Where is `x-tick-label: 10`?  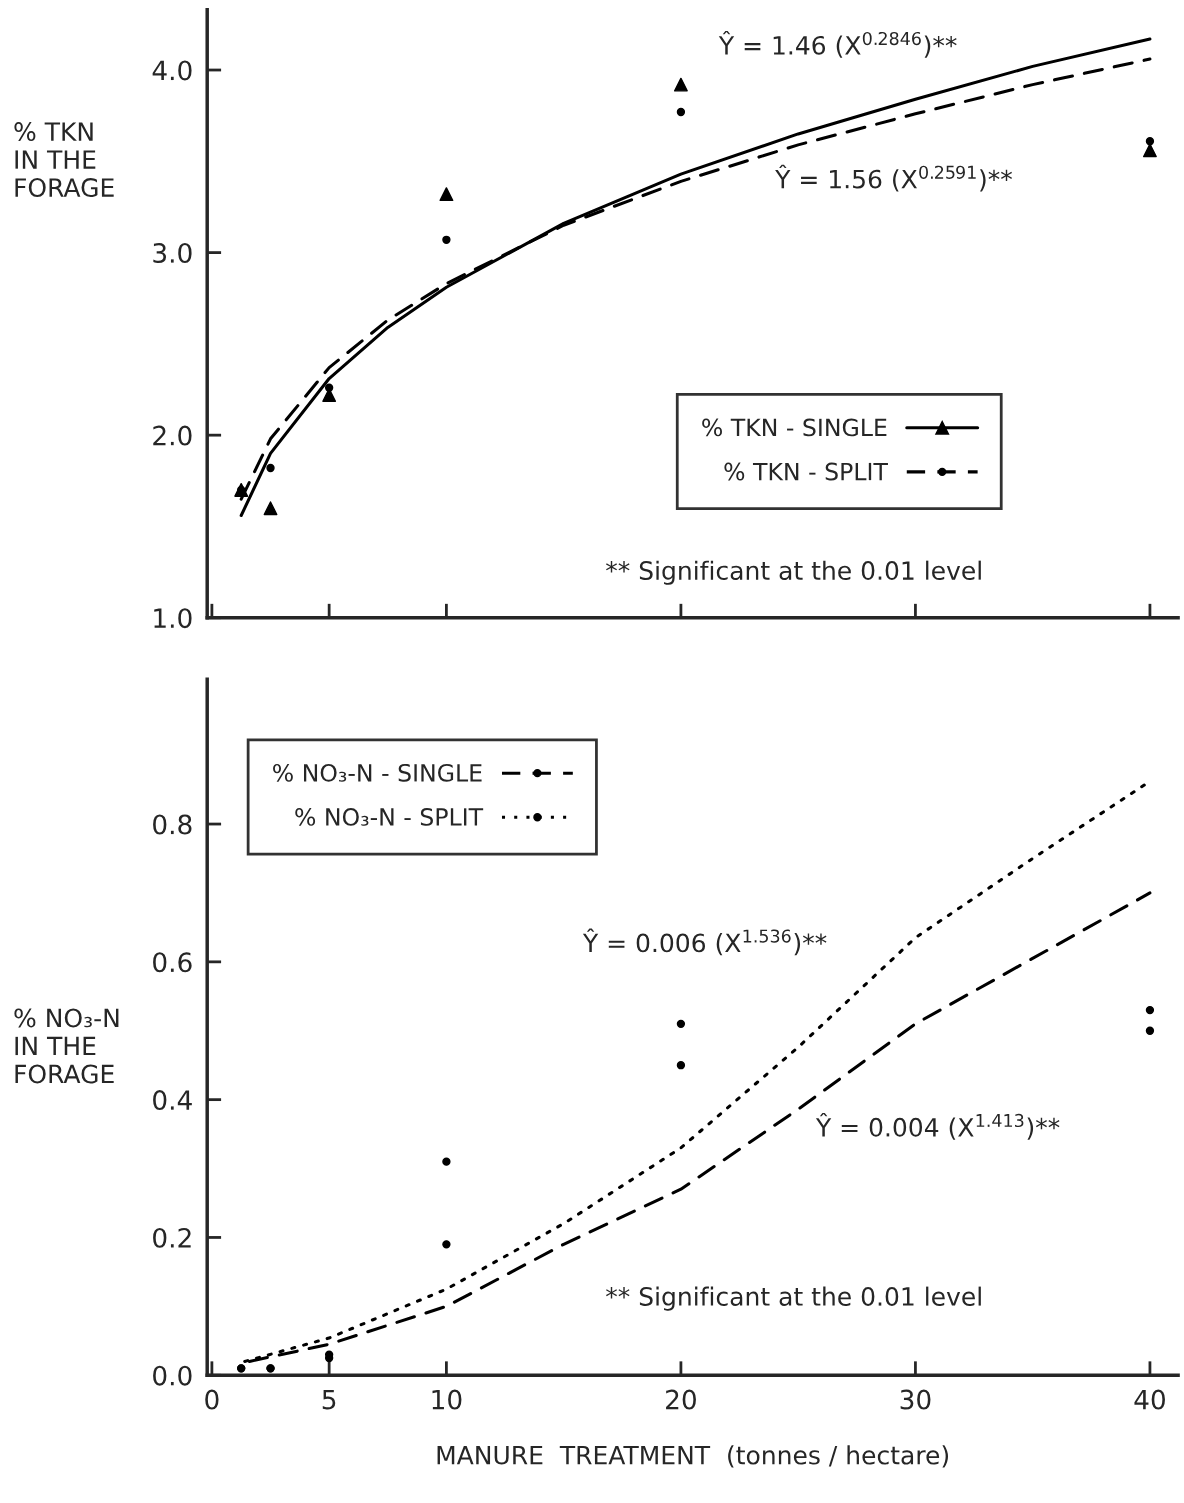
x-tick-label: 10 is located at coordinates (447, 1399).